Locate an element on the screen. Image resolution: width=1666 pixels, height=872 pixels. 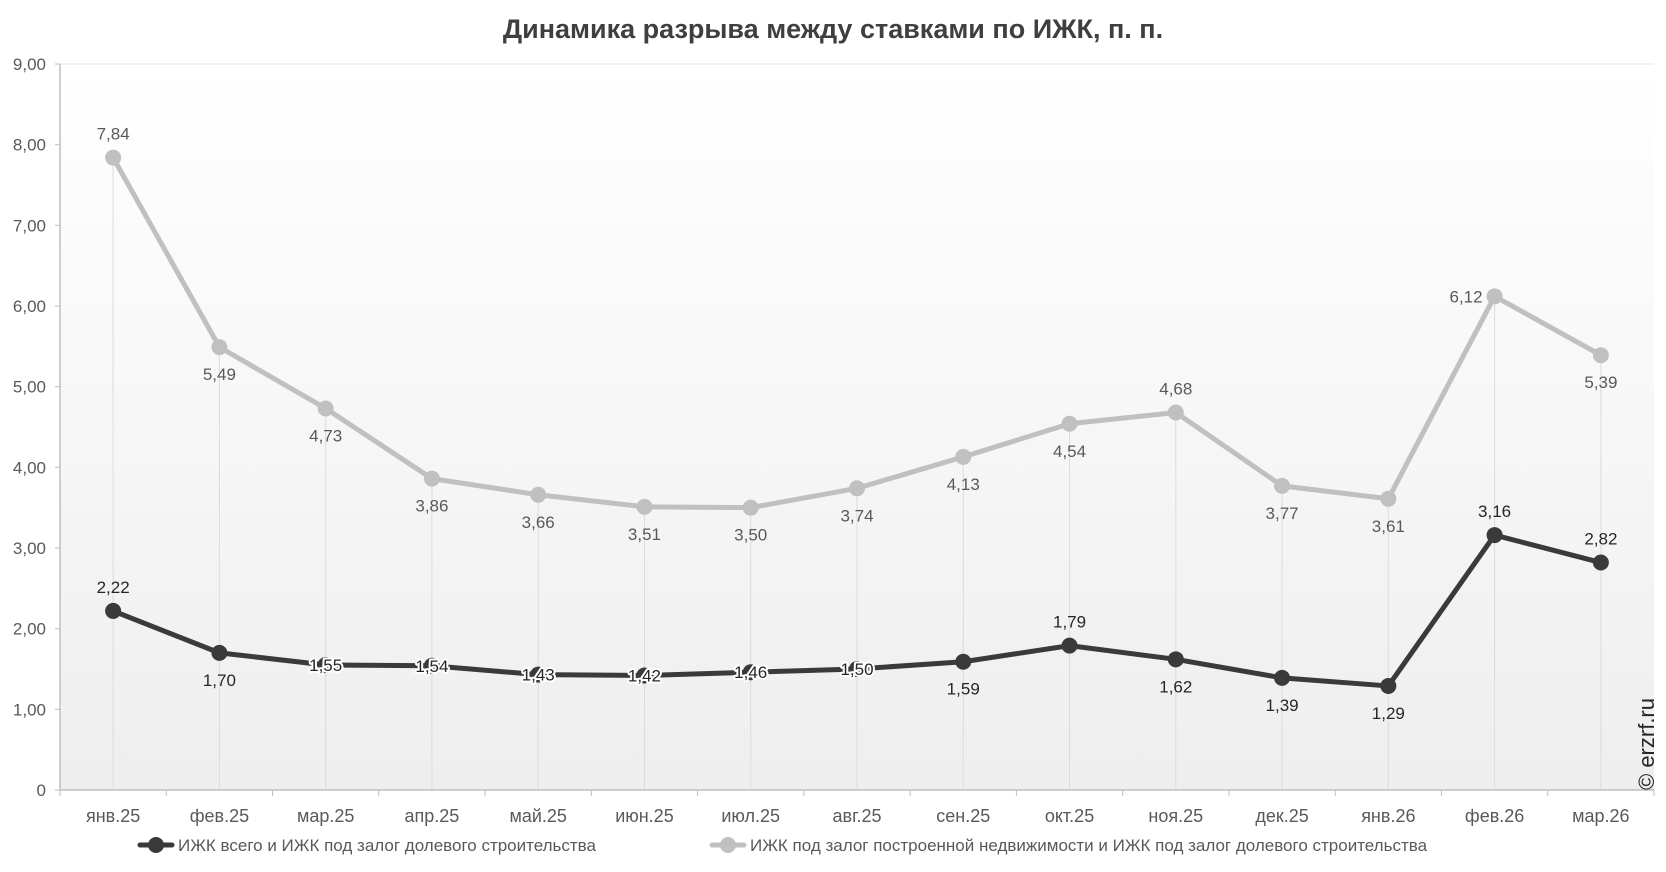
y-axis: 0 1,00 2,00 3,00 4,00 5,00 6,00 7,00 8,00 9,00 is located at coordinates (37, 427).